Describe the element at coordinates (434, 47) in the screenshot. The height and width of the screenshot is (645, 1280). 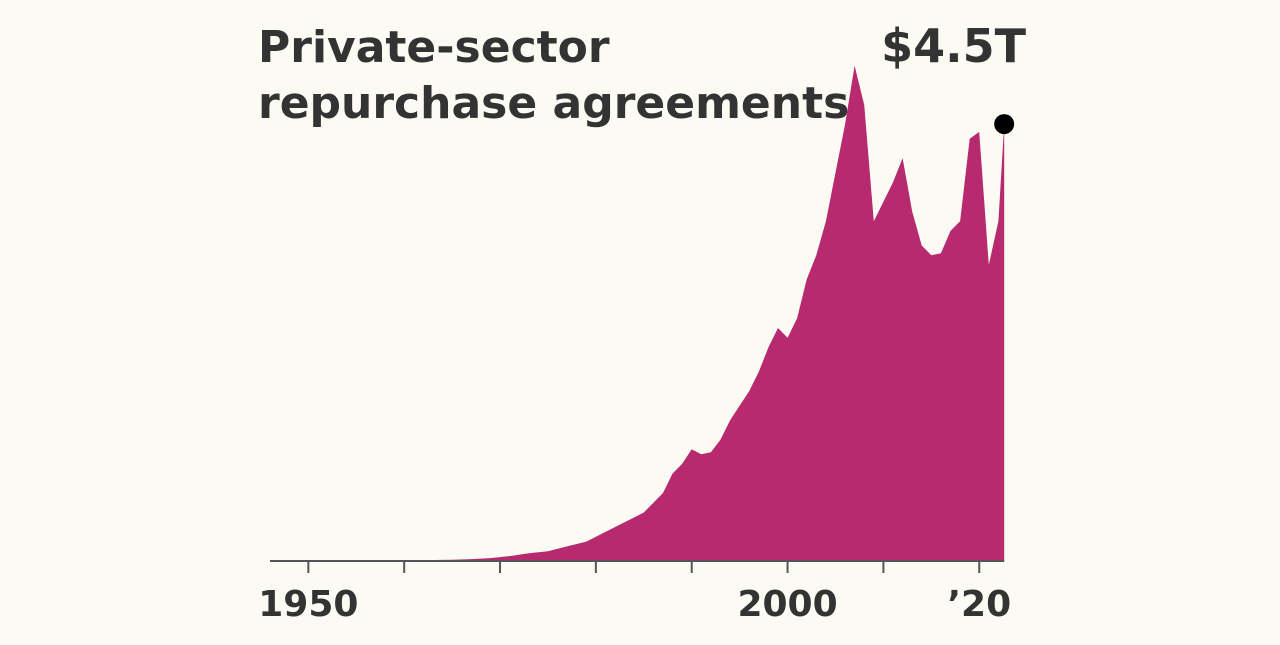
I see `chart-title-line-1: Private-sector` at that location.